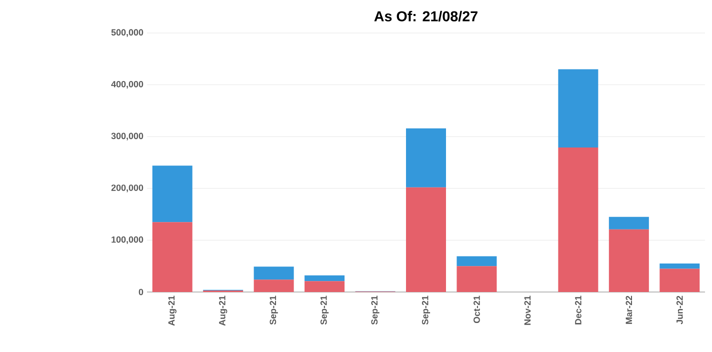 The width and height of the screenshot is (712, 352). What do you see at coordinates (578, 310) in the screenshot?
I see `x-tick-label: Dec-21` at bounding box center [578, 310].